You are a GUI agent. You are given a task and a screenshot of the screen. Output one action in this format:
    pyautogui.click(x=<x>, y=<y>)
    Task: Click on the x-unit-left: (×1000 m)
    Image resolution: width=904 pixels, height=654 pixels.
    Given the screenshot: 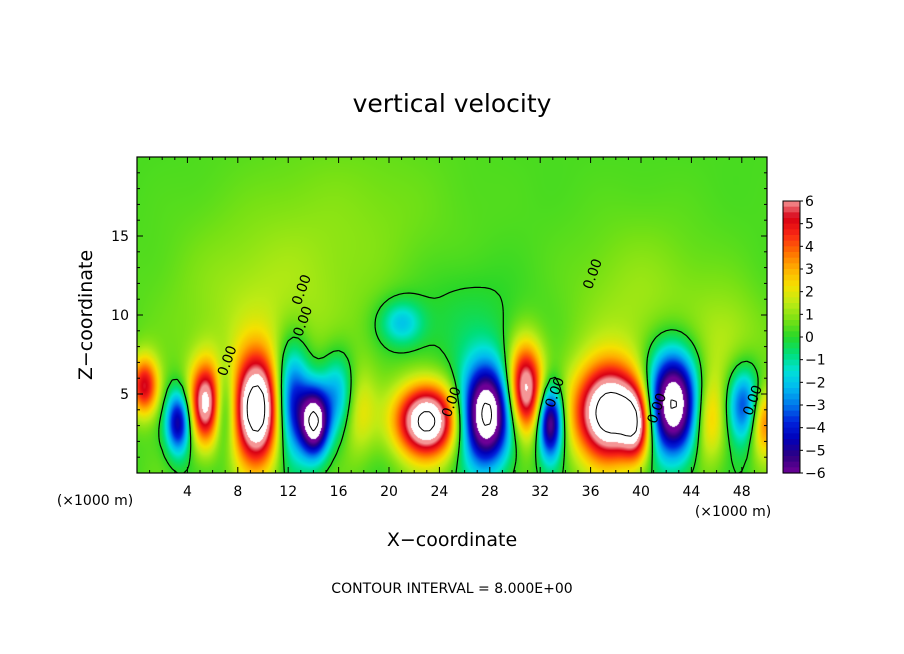 What is the action you would take?
    pyautogui.click(x=95, y=501)
    